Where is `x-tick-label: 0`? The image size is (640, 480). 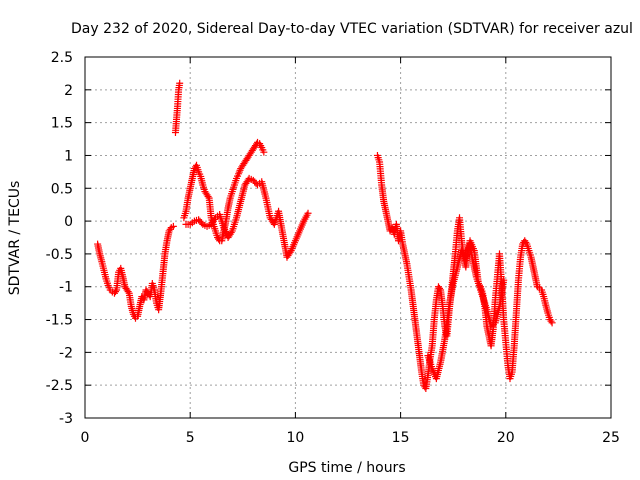 x-tick-label: 0 is located at coordinates (85, 438).